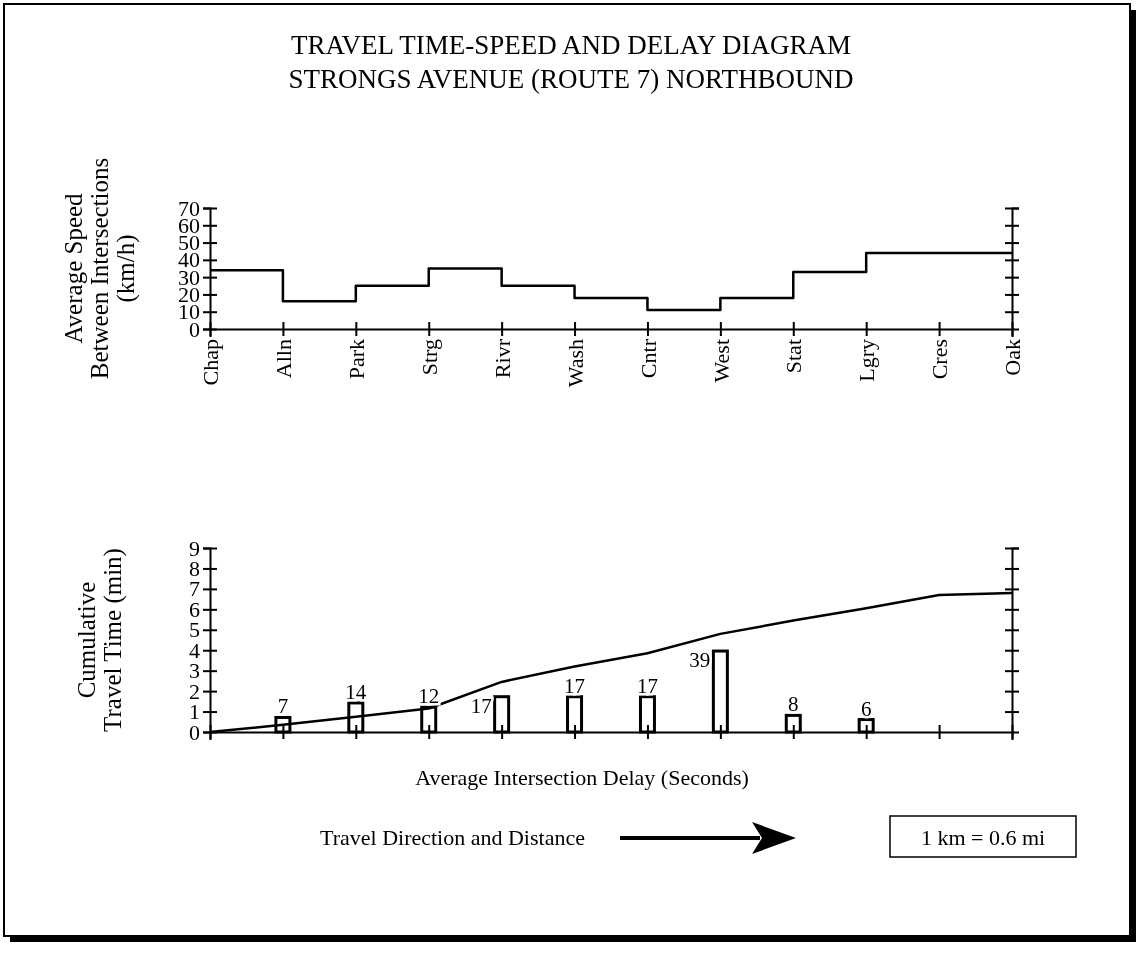 Image resolution: width=1144 pixels, height=953 pixels. What do you see at coordinates (357, 359) in the screenshot?
I see `x-tick-label: Park` at bounding box center [357, 359].